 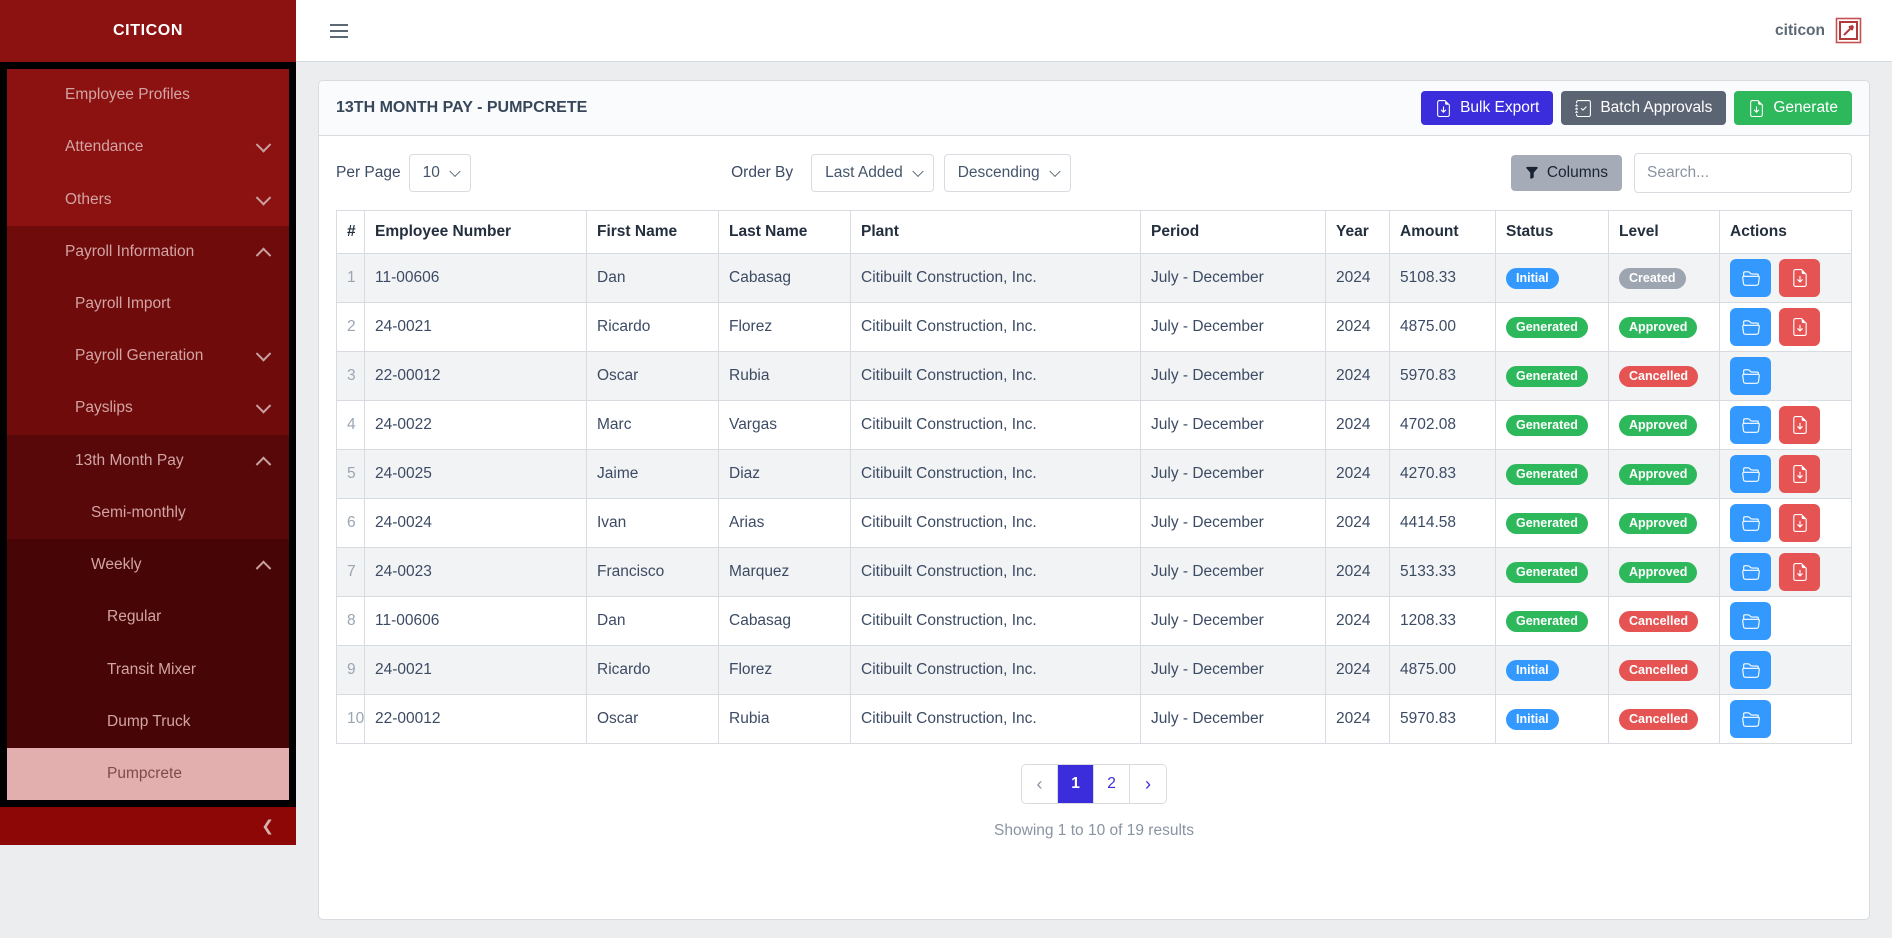 I want to click on sidebar-item-13th-month-pay: 13th Month Pay, so click(x=148, y=460).